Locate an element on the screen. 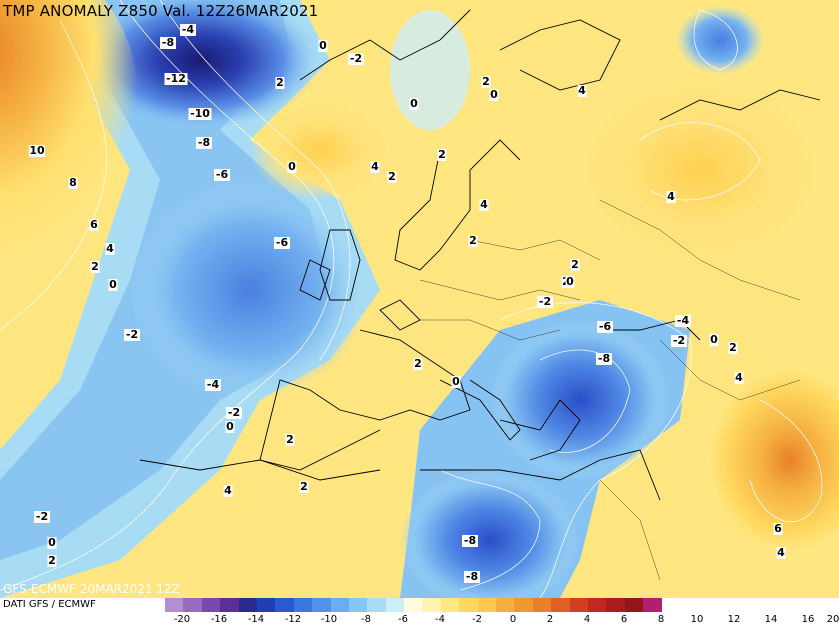  map-title: TMP ANOMALY Z850 Val. 12Z26MAR2021 is located at coordinates (161, 11).